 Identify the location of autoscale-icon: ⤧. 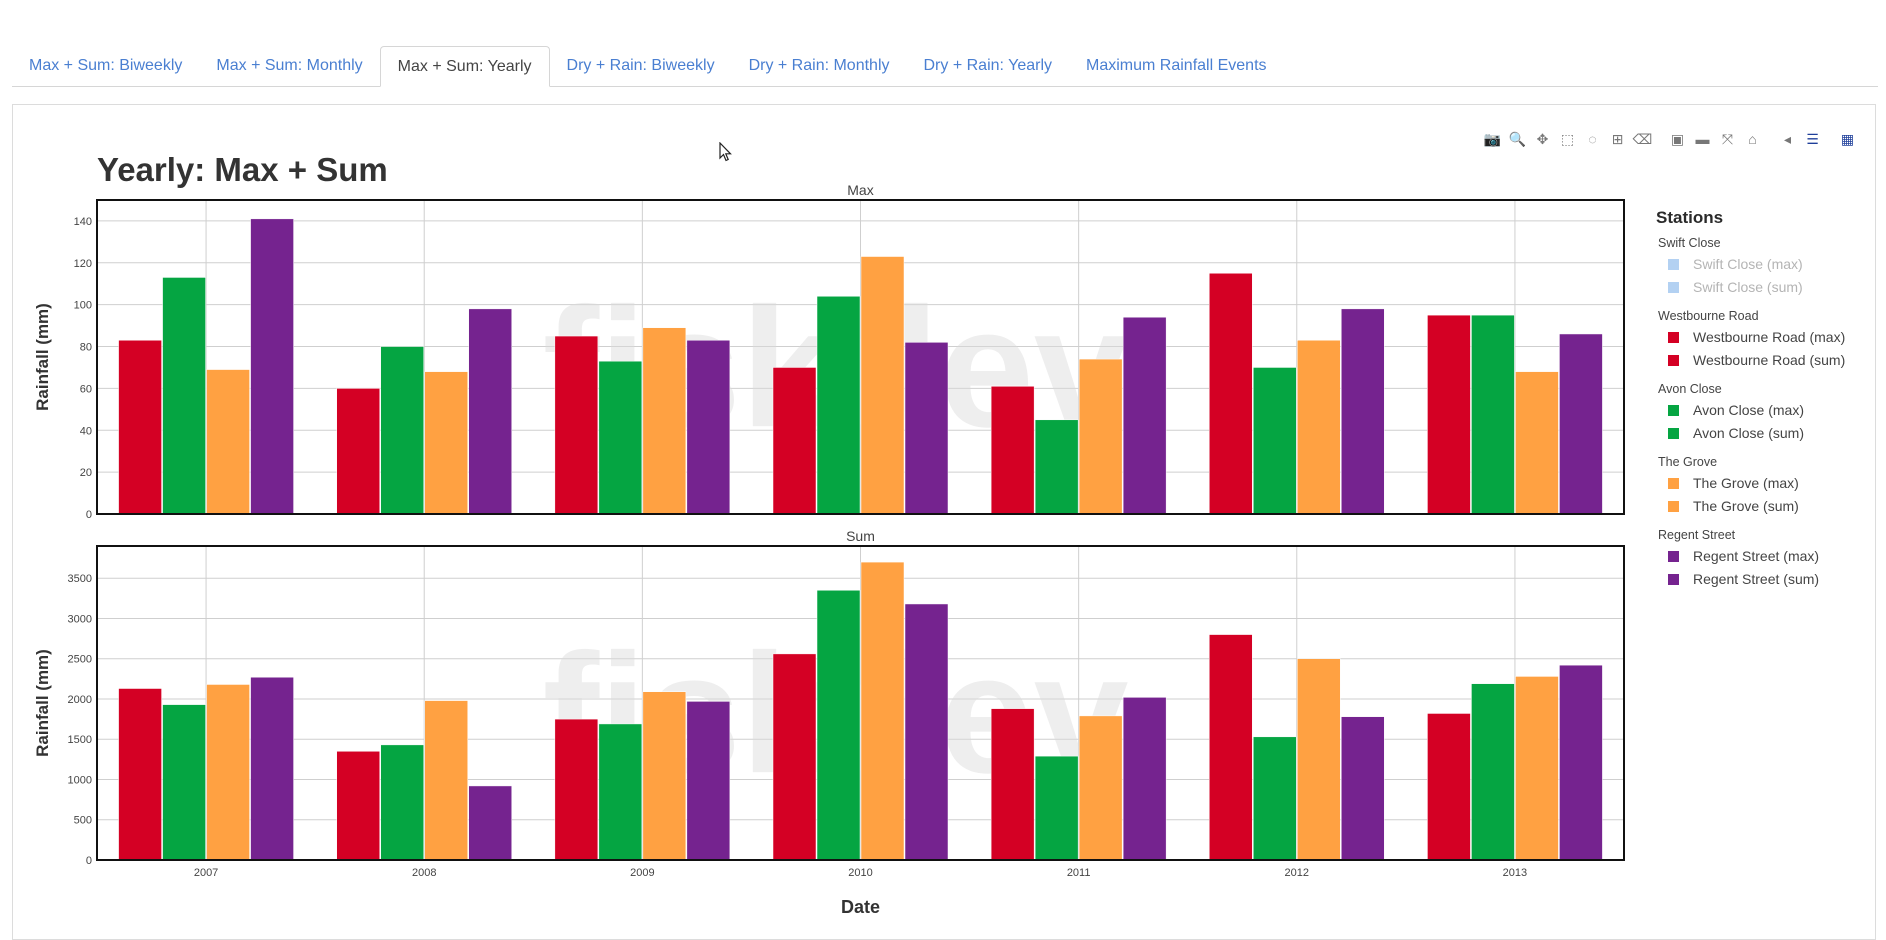
(1727, 138).